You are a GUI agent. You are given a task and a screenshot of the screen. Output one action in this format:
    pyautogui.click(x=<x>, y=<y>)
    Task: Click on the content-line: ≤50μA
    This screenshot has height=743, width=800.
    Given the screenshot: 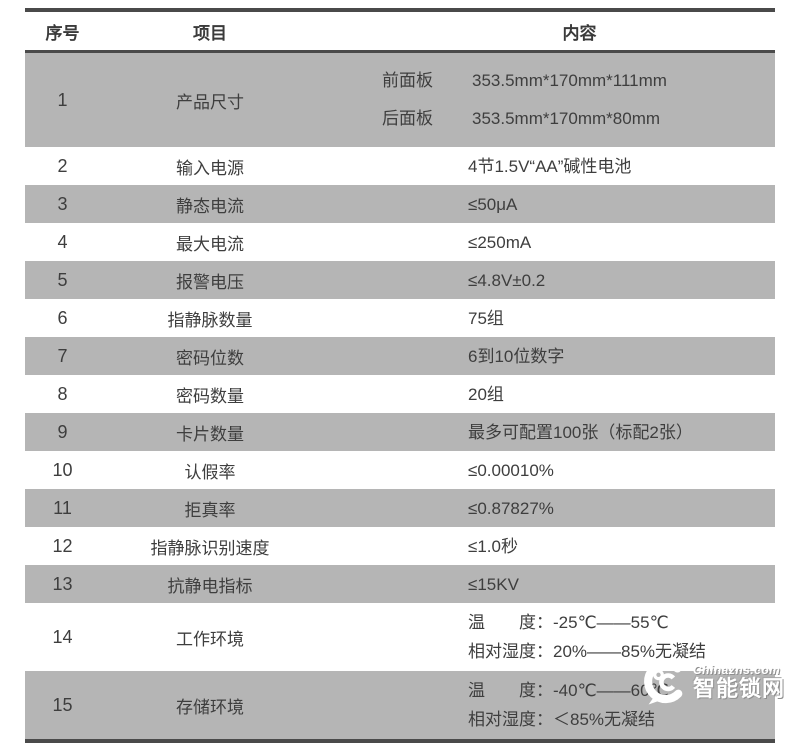 What is the action you would take?
    pyautogui.click(x=621, y=204)
    